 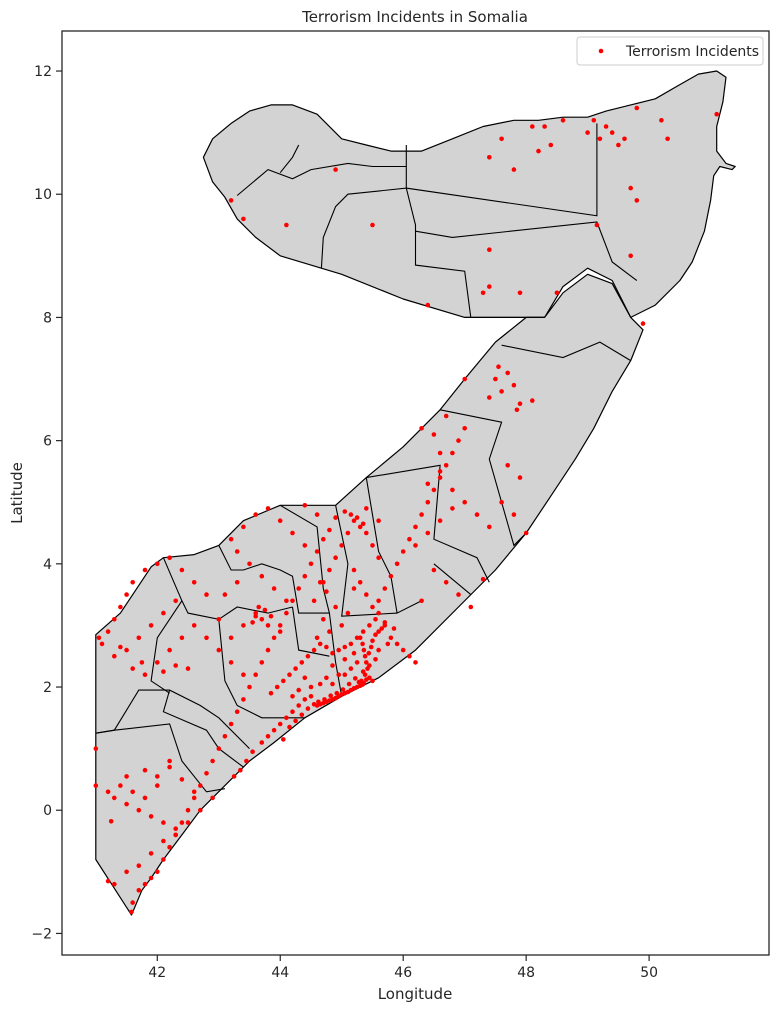 I want to click on y-tick-label: 10, so click(x=43, y=195).